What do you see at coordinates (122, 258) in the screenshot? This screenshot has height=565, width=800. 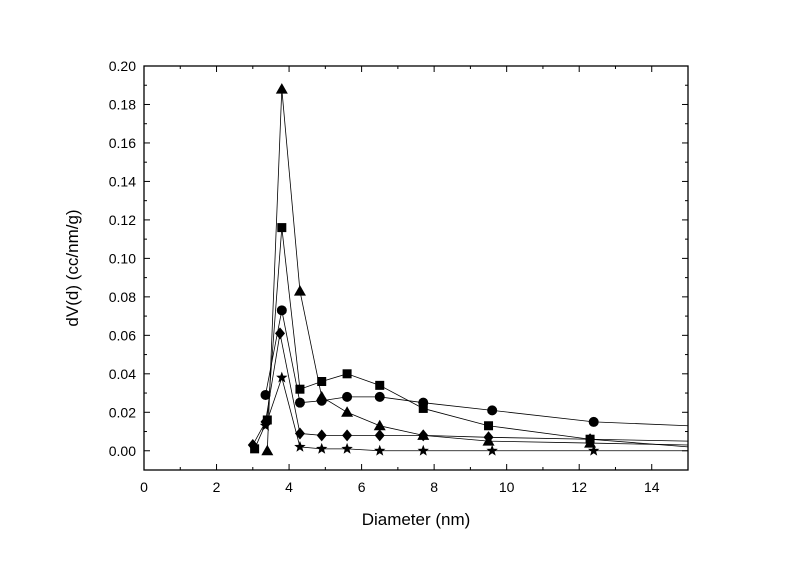 I see `y-tick-label: 0.10` at bounding box center [122, 258].